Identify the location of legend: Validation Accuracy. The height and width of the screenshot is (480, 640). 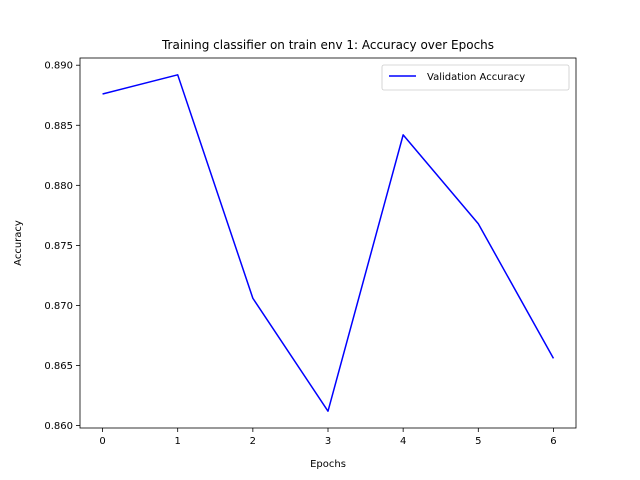
(475, 77).